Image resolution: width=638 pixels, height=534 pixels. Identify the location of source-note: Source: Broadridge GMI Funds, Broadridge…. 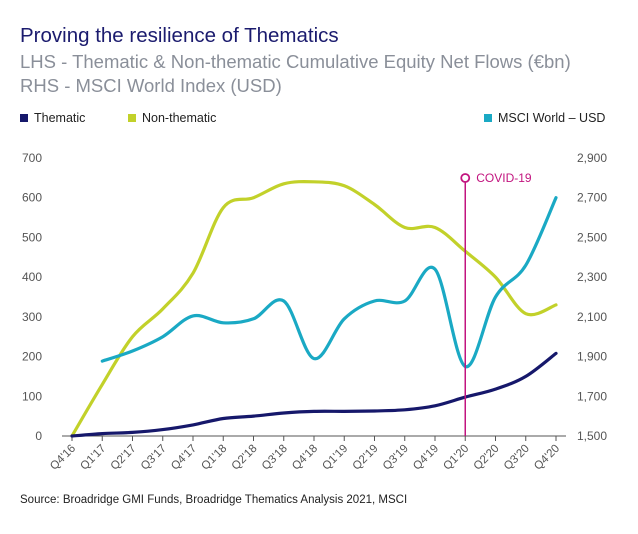
(214, 500).